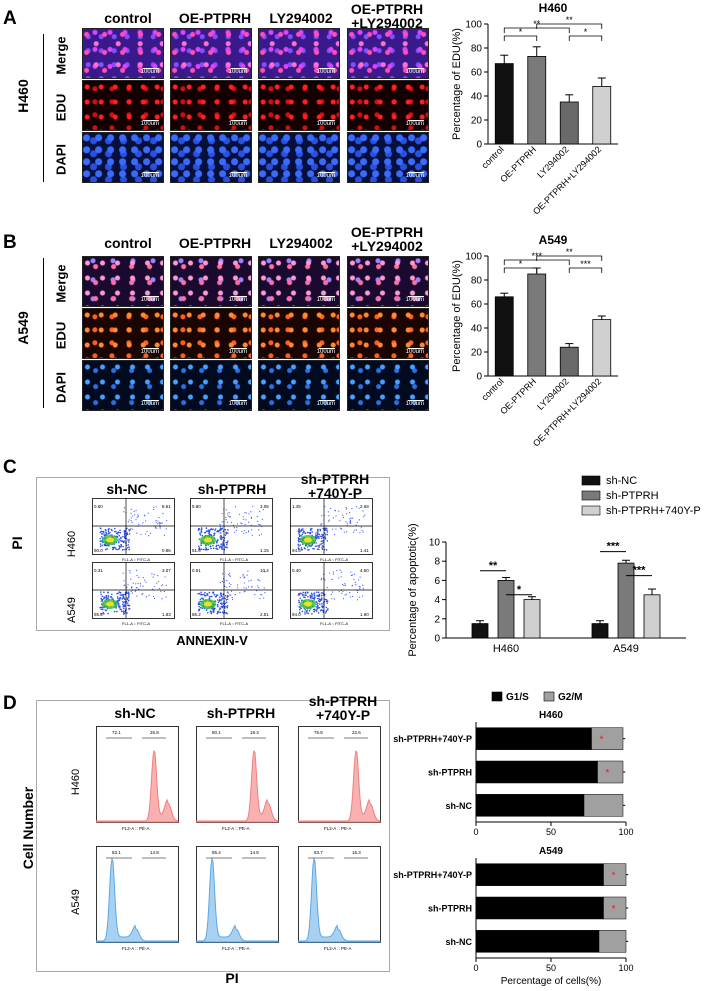 The height and width of the screenshot is (991, 706). What do you see at coordinates (517, 697) in the screenshot?
I see `legend-label: G1/S` at bounding box center [517, 697].